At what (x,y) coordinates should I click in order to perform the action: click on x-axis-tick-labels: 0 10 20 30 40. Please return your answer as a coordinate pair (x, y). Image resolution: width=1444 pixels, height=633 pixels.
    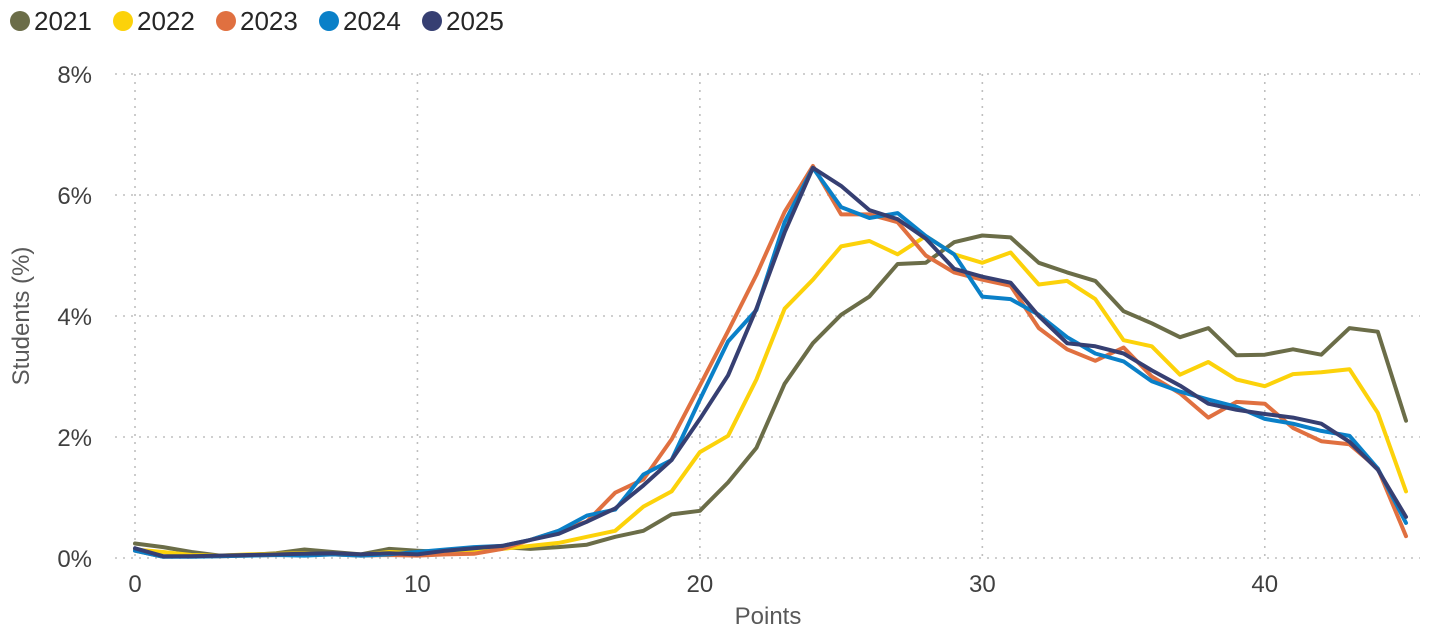
    Looking at the image, I should click on (703, 584).